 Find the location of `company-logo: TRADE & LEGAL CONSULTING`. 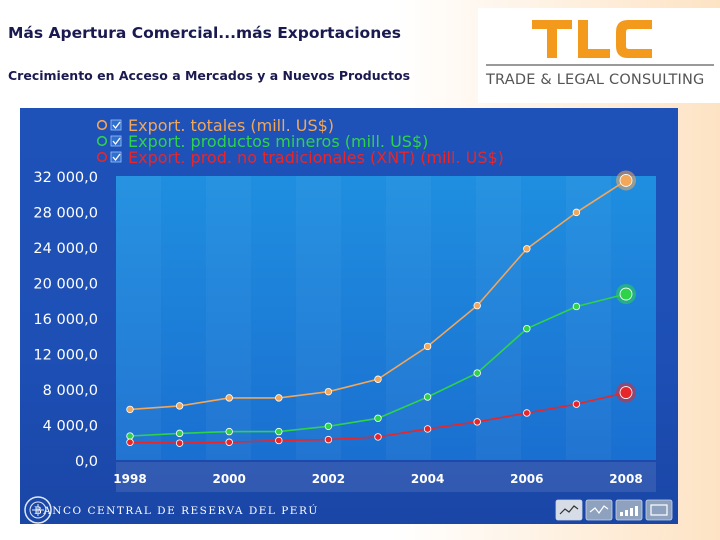

company-logo: TRADE & LEGAL CONSULTING is located at coordinates (599, 55).